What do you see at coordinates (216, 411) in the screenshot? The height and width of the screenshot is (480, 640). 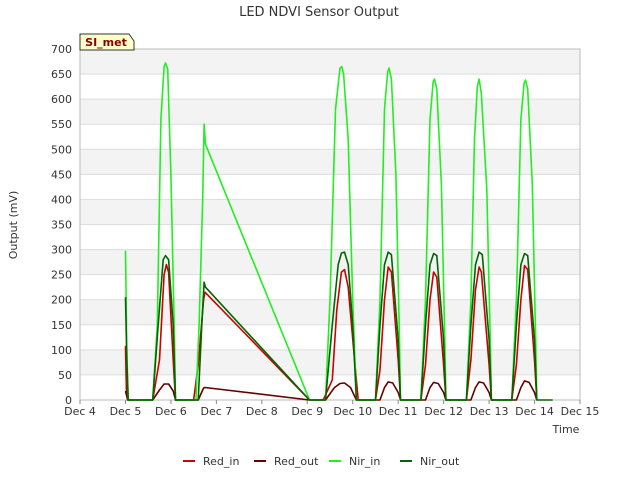 I see `x-tick-label: Dec 7` at bounding box center [216, 411].